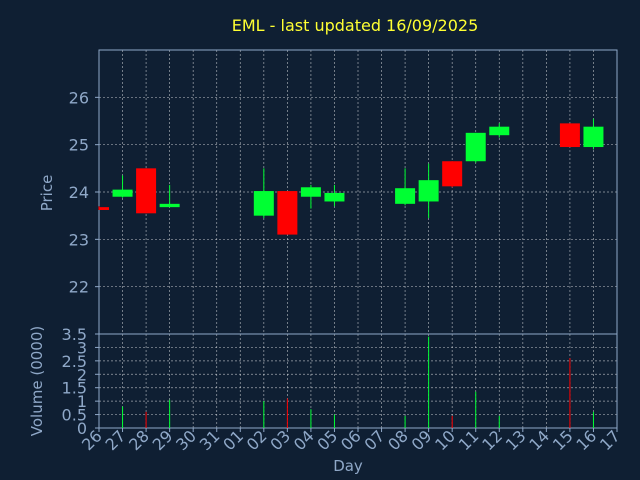 Image resolution: width=640 pixels, height=480 pixels. I want to click on volume-tick-label: 3.5, so click(74, 334).